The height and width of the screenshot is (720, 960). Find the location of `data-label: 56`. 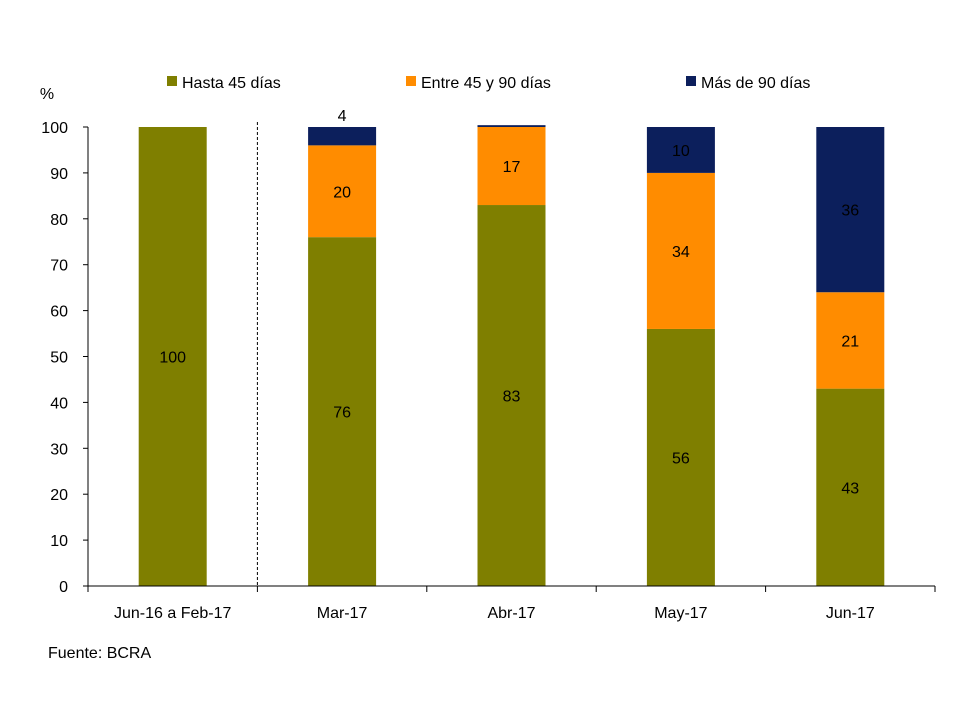

data-label: 56 is located at coordinates (681, 458).